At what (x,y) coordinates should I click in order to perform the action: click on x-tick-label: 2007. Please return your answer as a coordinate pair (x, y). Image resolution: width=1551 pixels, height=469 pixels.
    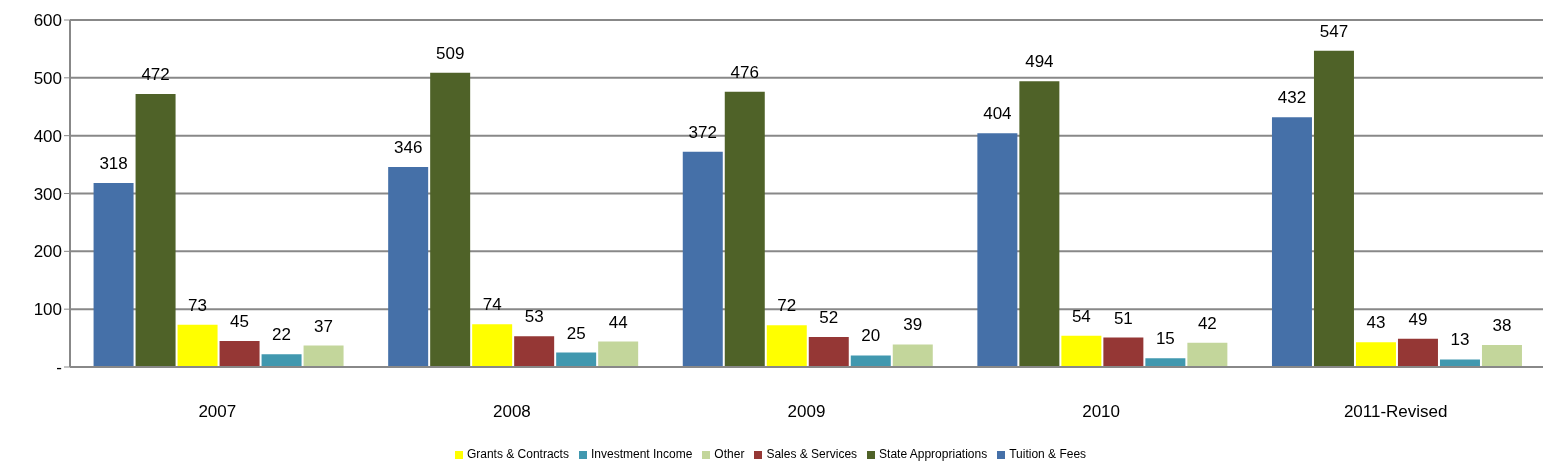
    Looking at the image, I should click on (217, 412).